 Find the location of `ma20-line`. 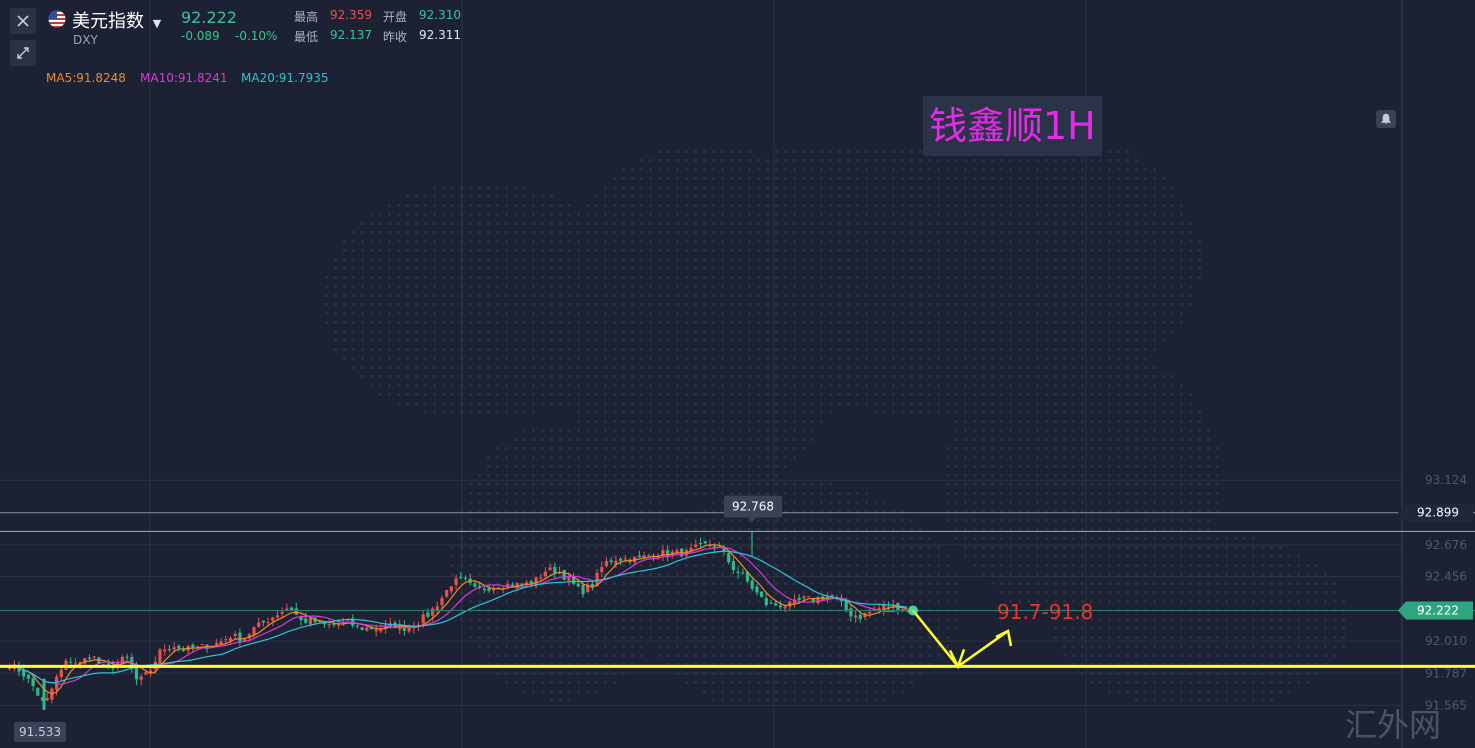

ma20-line is located at coordinates (458, 617).